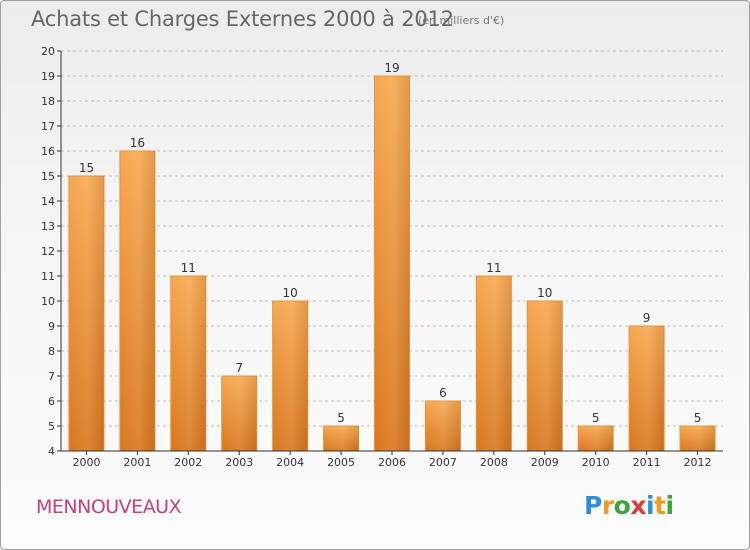 Image resolution: width=750 pixels, height=550 pixels. What do you see at coordinates (239, 413) in the screenshot?
I see `bar-sheen-2003` at bounding box center [239, 413].